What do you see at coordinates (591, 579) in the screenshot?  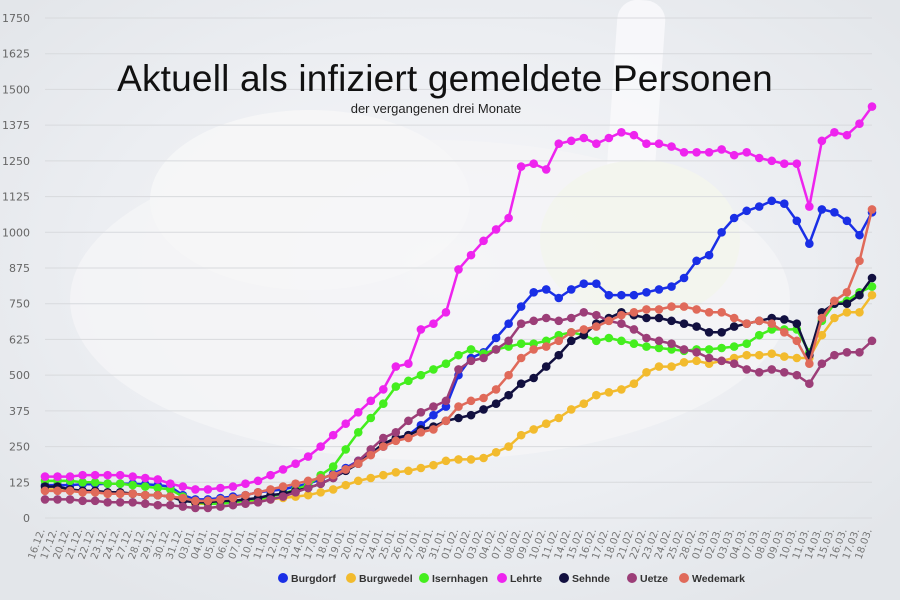 I see `legend-label: Sehnde` at bounding box center [591, 579].